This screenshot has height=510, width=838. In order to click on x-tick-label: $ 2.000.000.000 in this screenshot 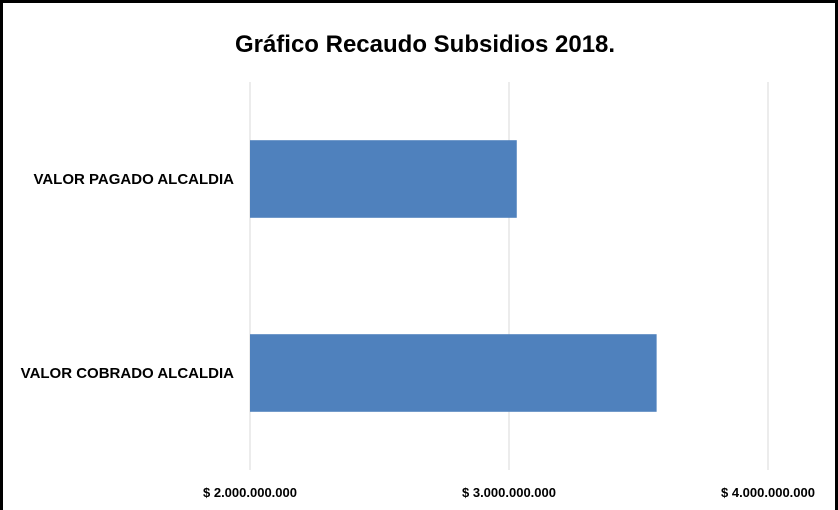, I will do `click(250, 492)`.